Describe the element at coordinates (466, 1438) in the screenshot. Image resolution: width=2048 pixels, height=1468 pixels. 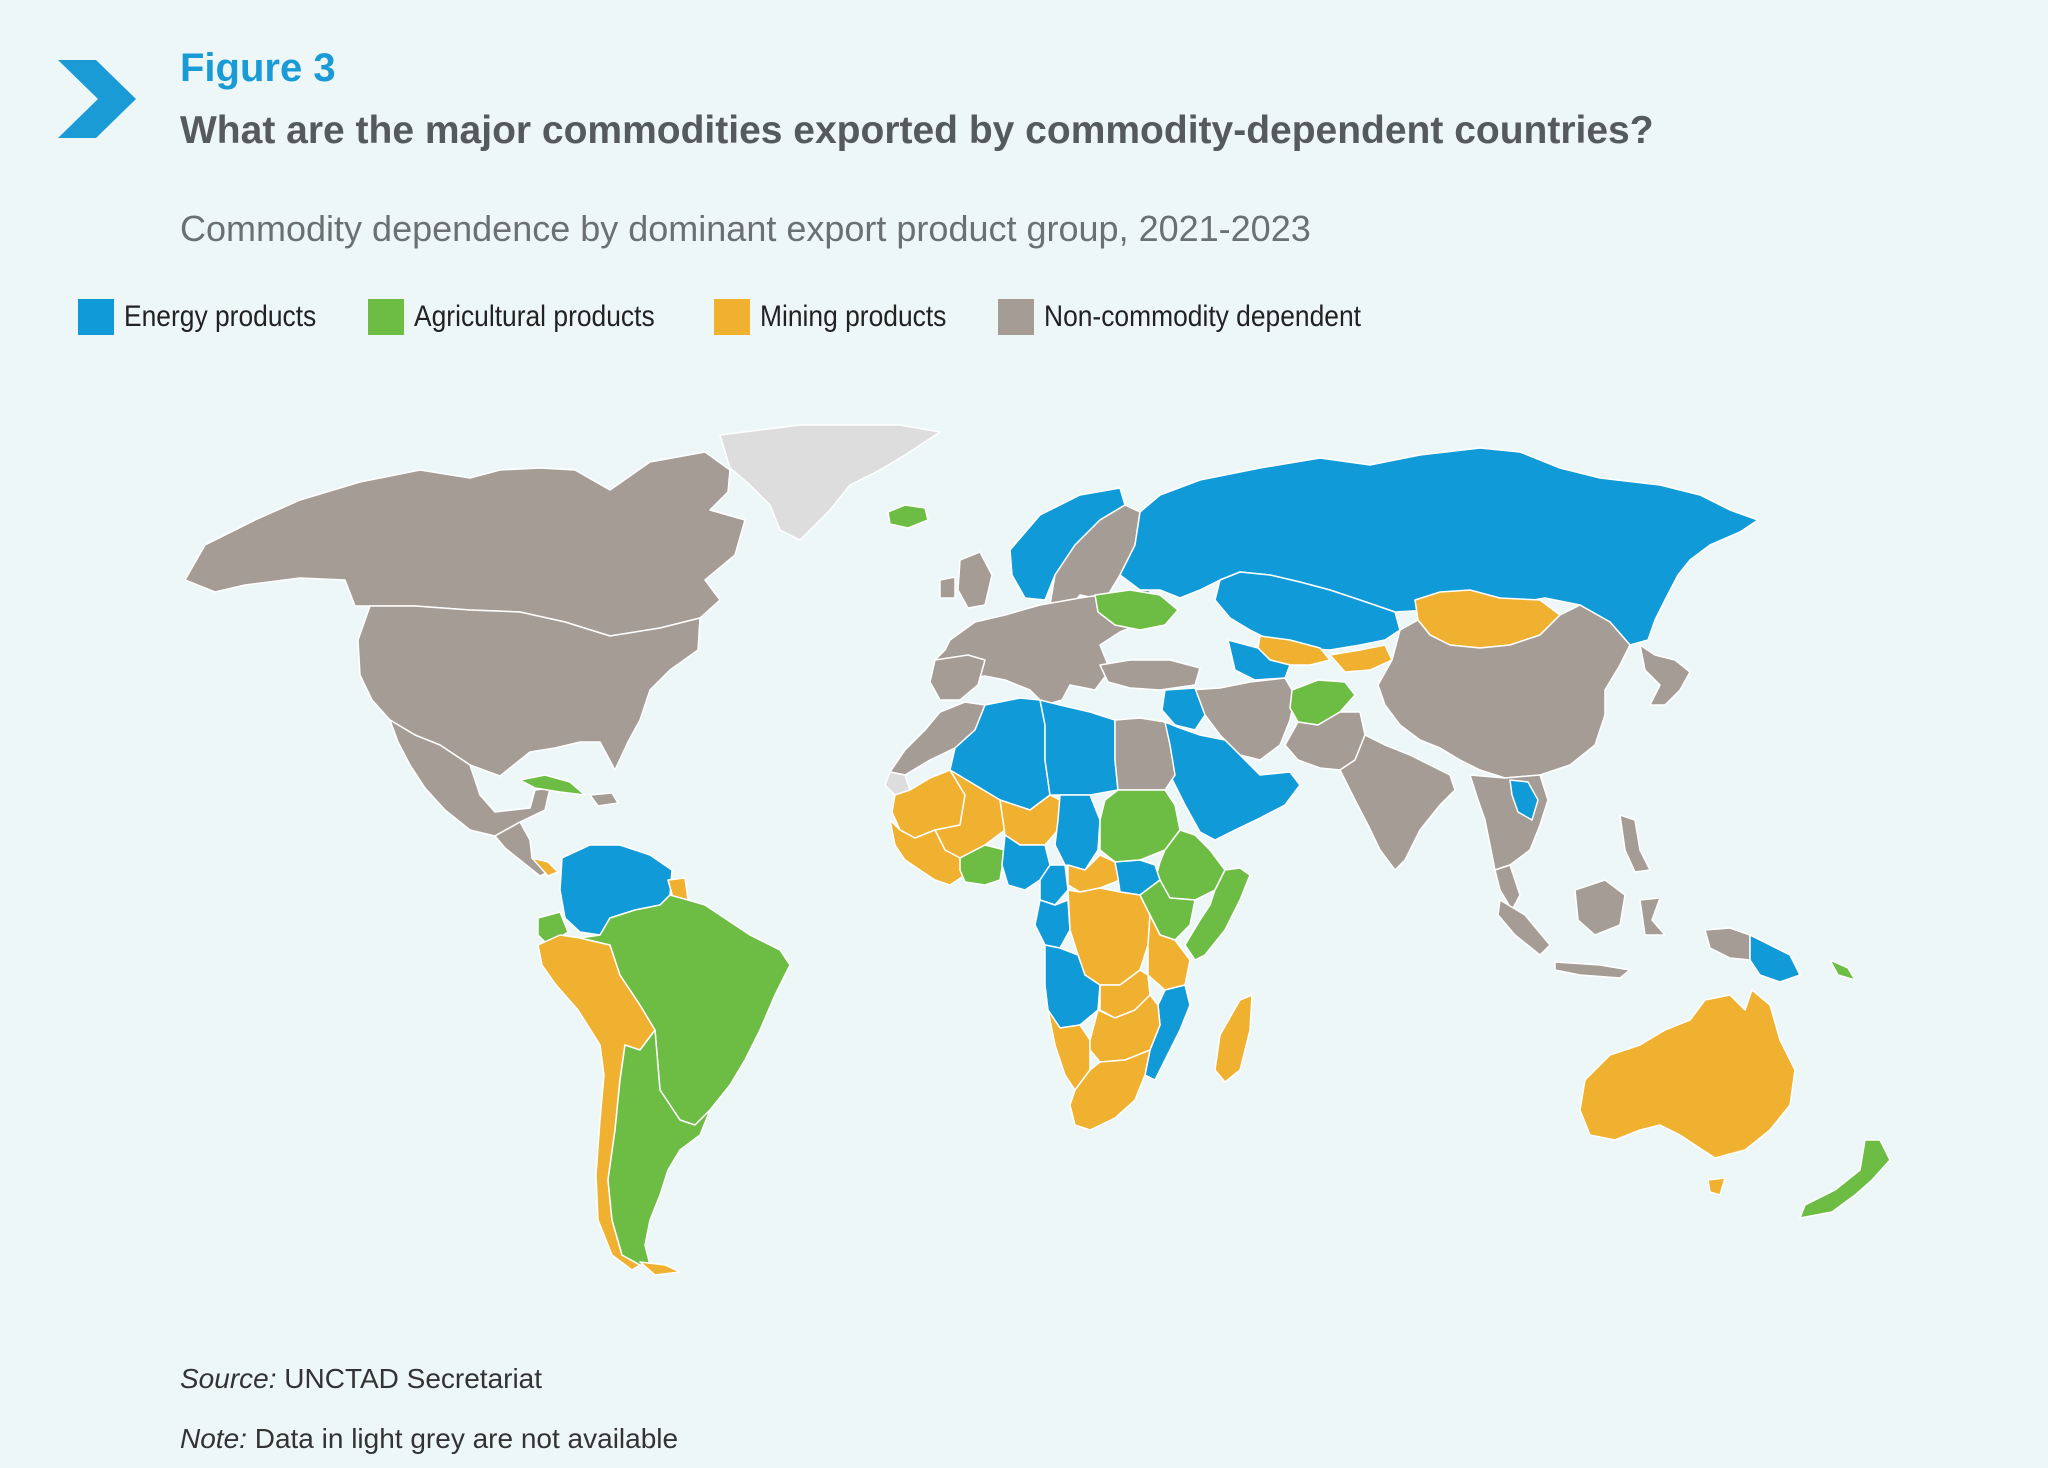
I see `note-text: Data in light grey are not available` at that location.